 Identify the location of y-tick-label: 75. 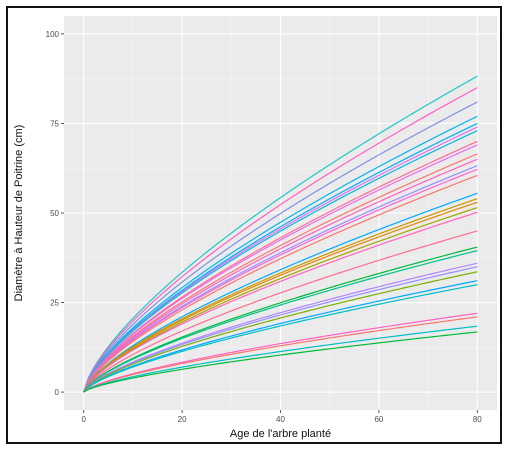
(54, 123).